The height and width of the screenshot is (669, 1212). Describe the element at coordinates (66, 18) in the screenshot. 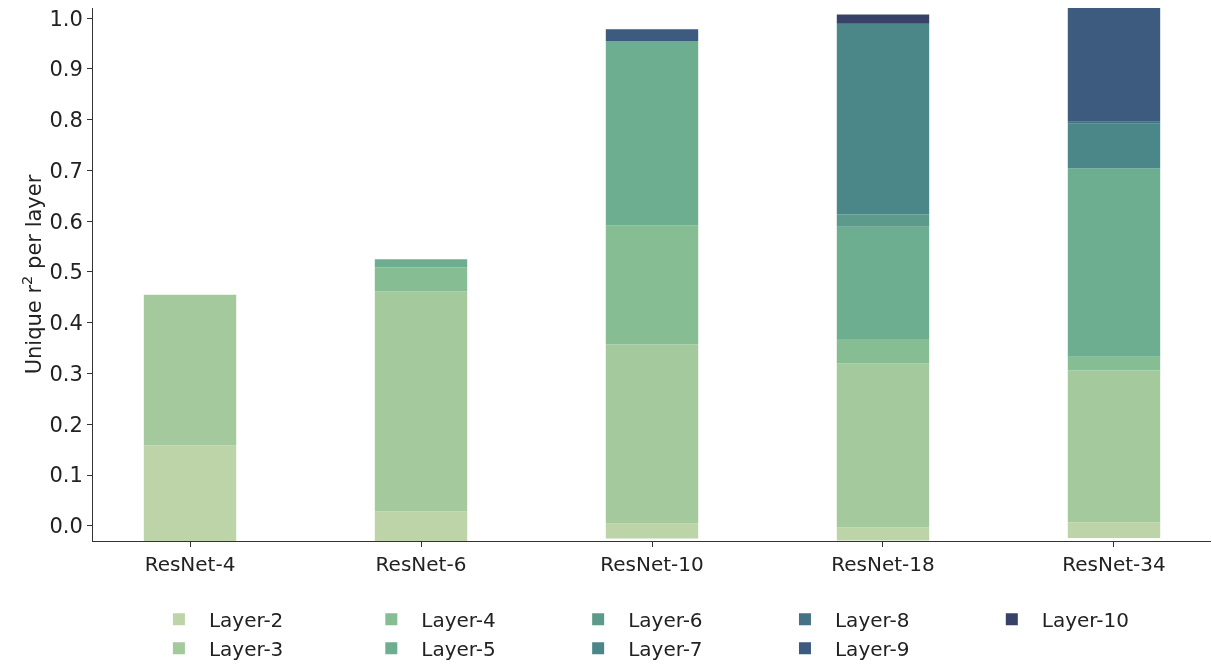

I see `y-tick-label: 1.0` at that location.